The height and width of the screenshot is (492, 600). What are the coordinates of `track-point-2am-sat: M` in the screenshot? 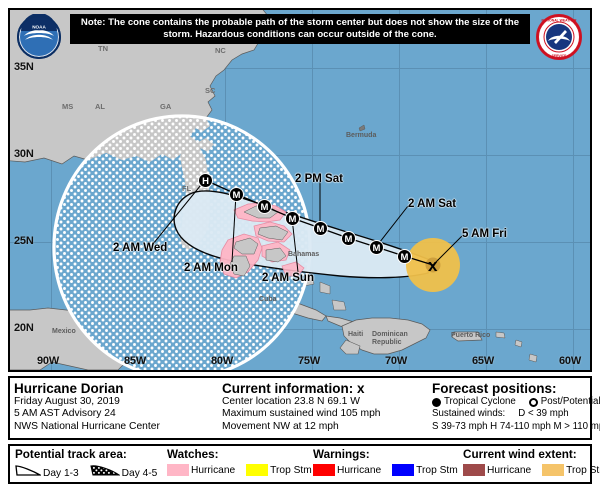 It's located at (404, 256).